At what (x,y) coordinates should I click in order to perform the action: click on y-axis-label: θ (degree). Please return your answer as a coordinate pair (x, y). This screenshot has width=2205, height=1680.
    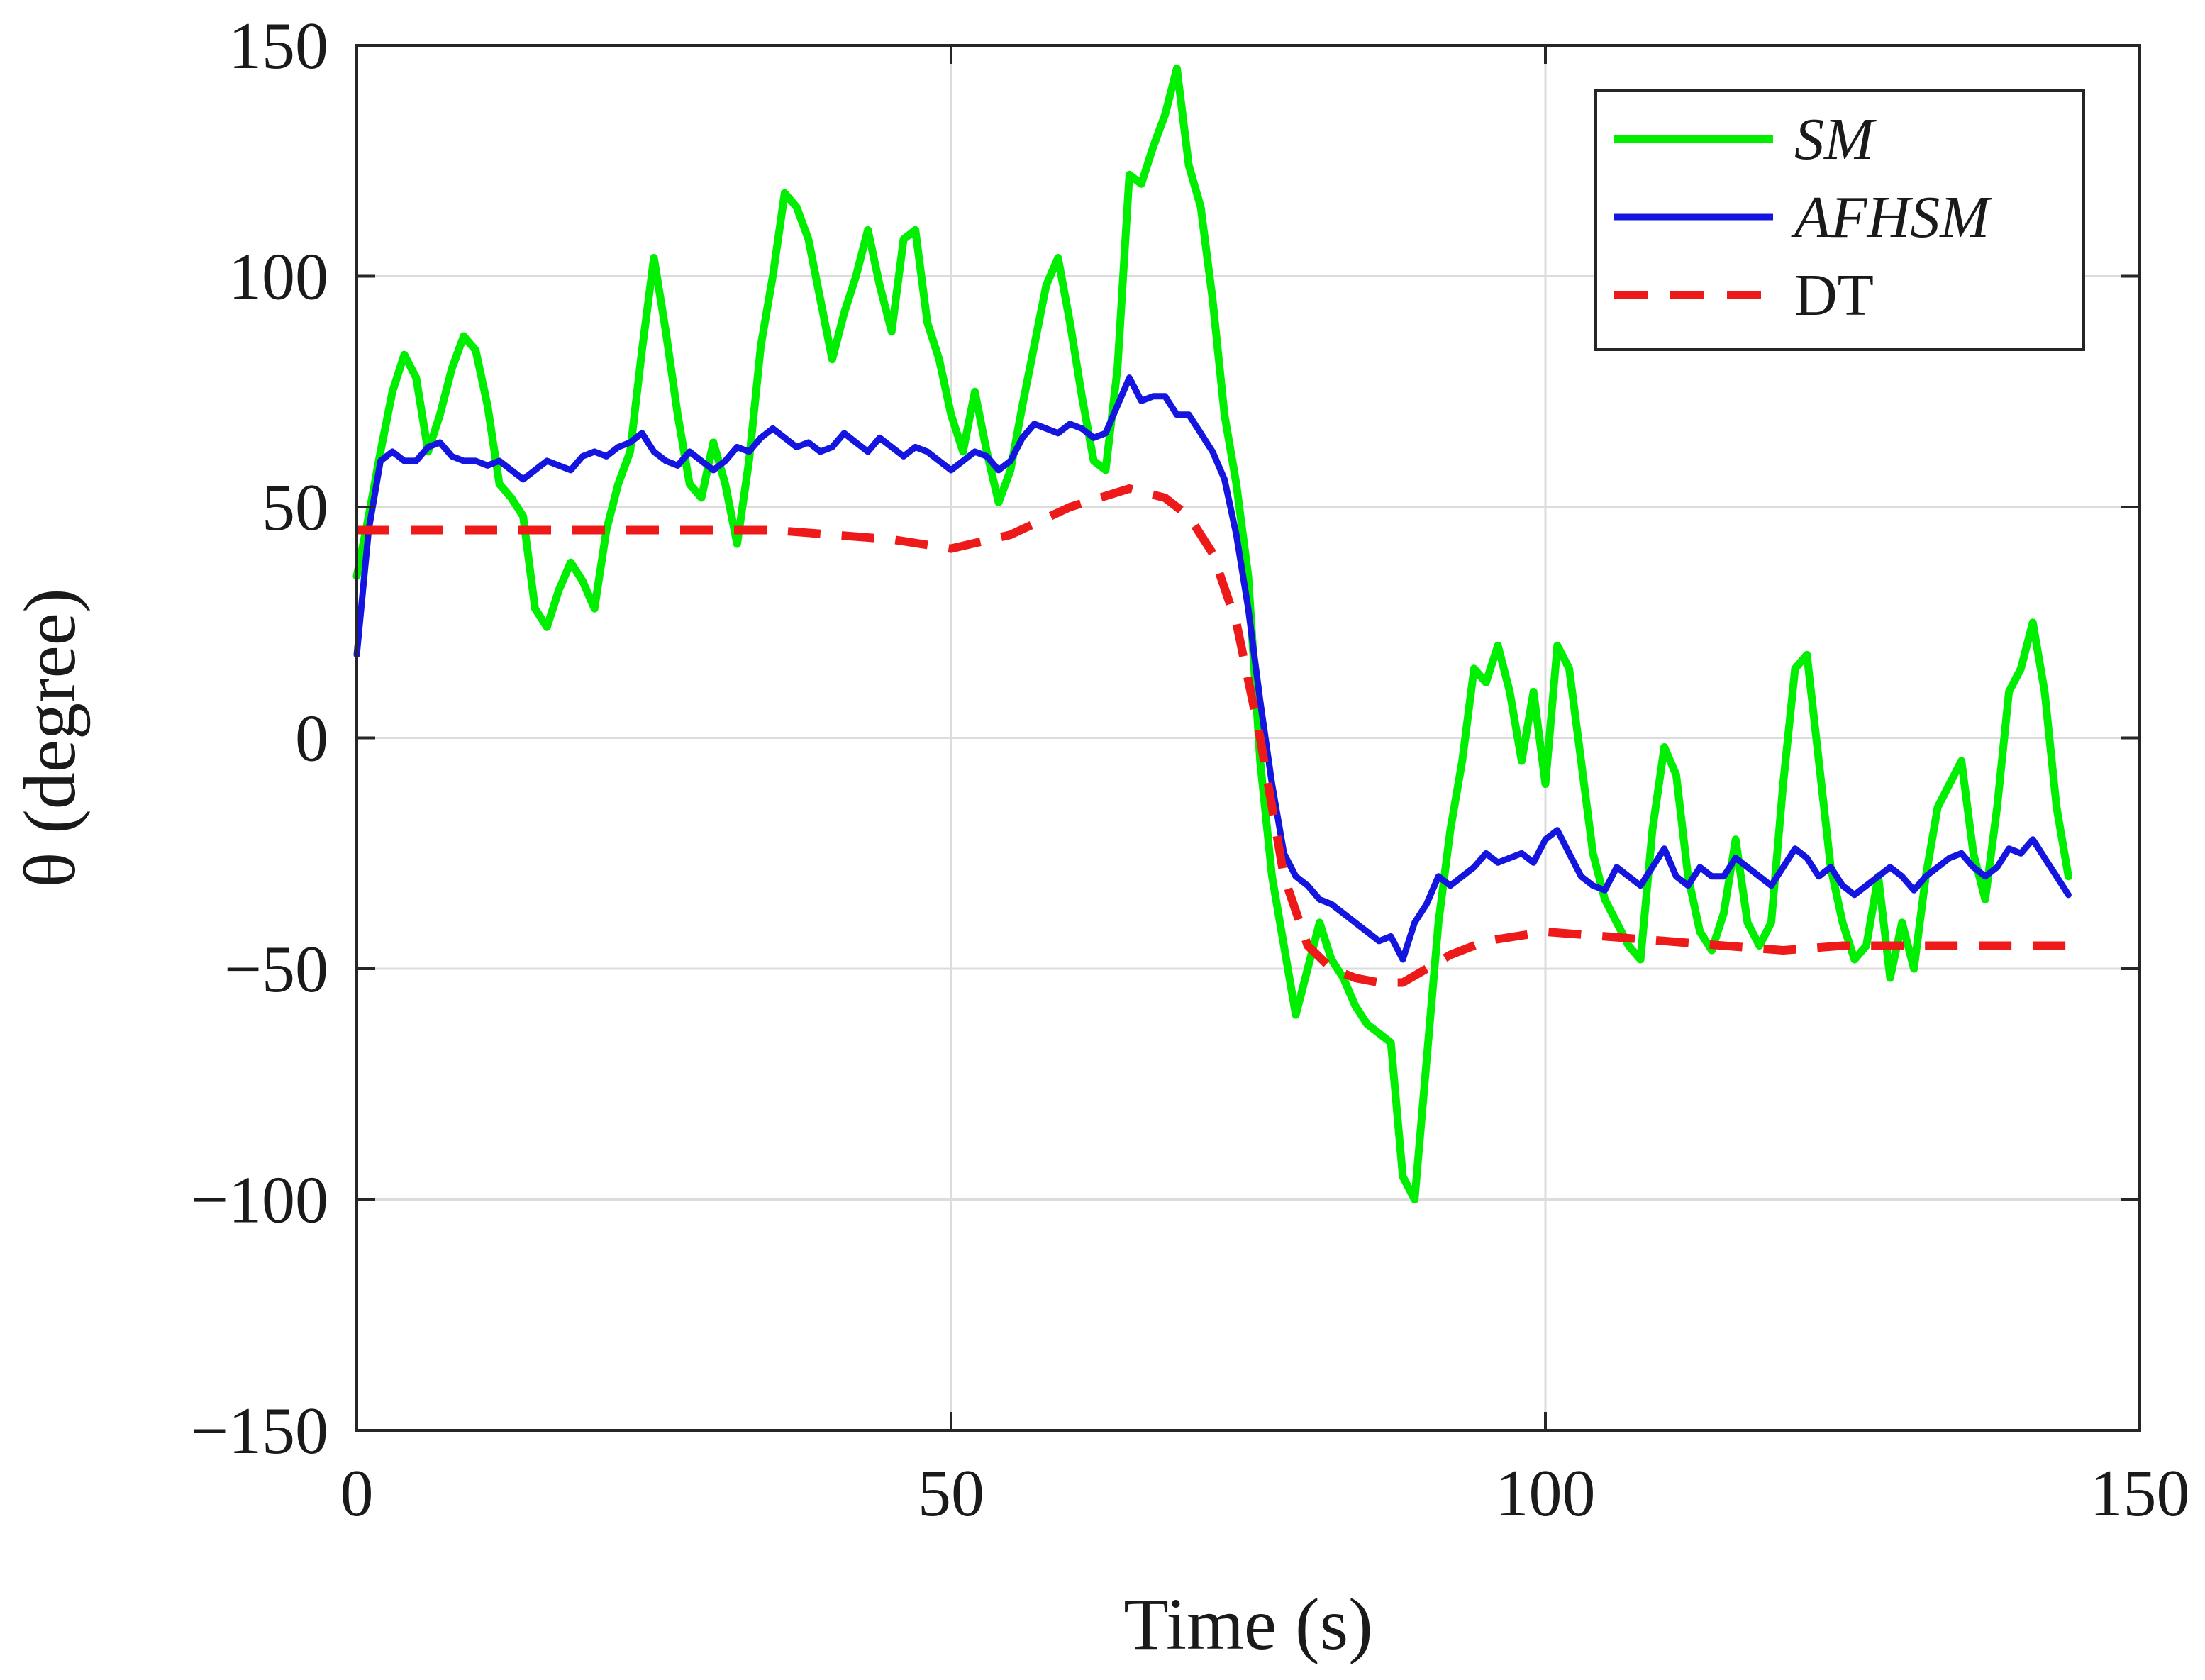
    Looking at the image, I should click on (50, 738).